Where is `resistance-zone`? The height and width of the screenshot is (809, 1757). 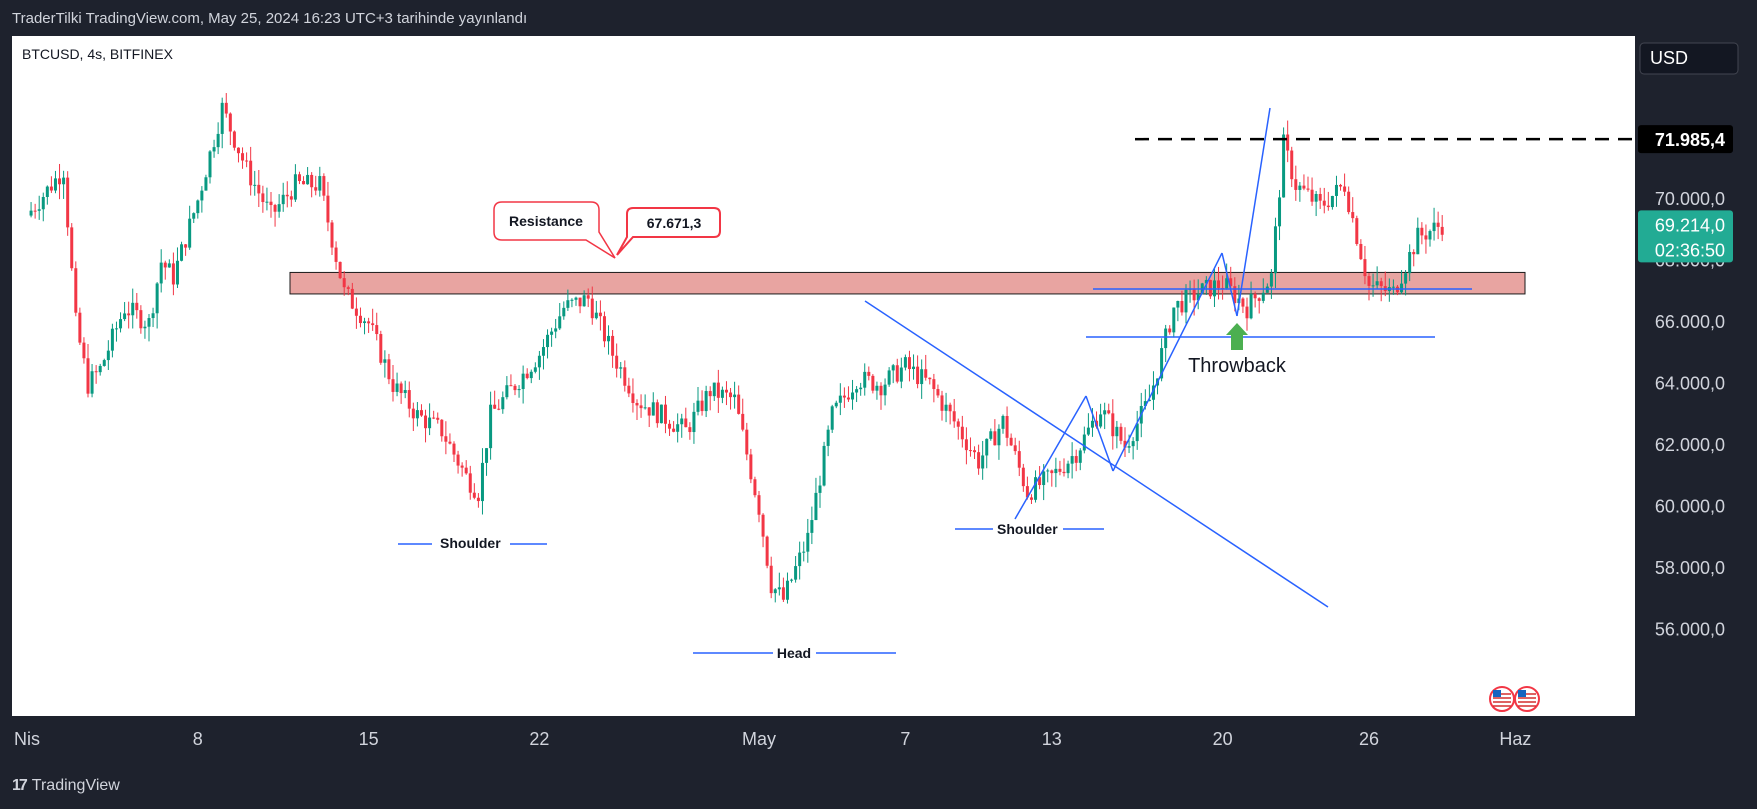
resistance-zone is located at coordinates (907, 283).